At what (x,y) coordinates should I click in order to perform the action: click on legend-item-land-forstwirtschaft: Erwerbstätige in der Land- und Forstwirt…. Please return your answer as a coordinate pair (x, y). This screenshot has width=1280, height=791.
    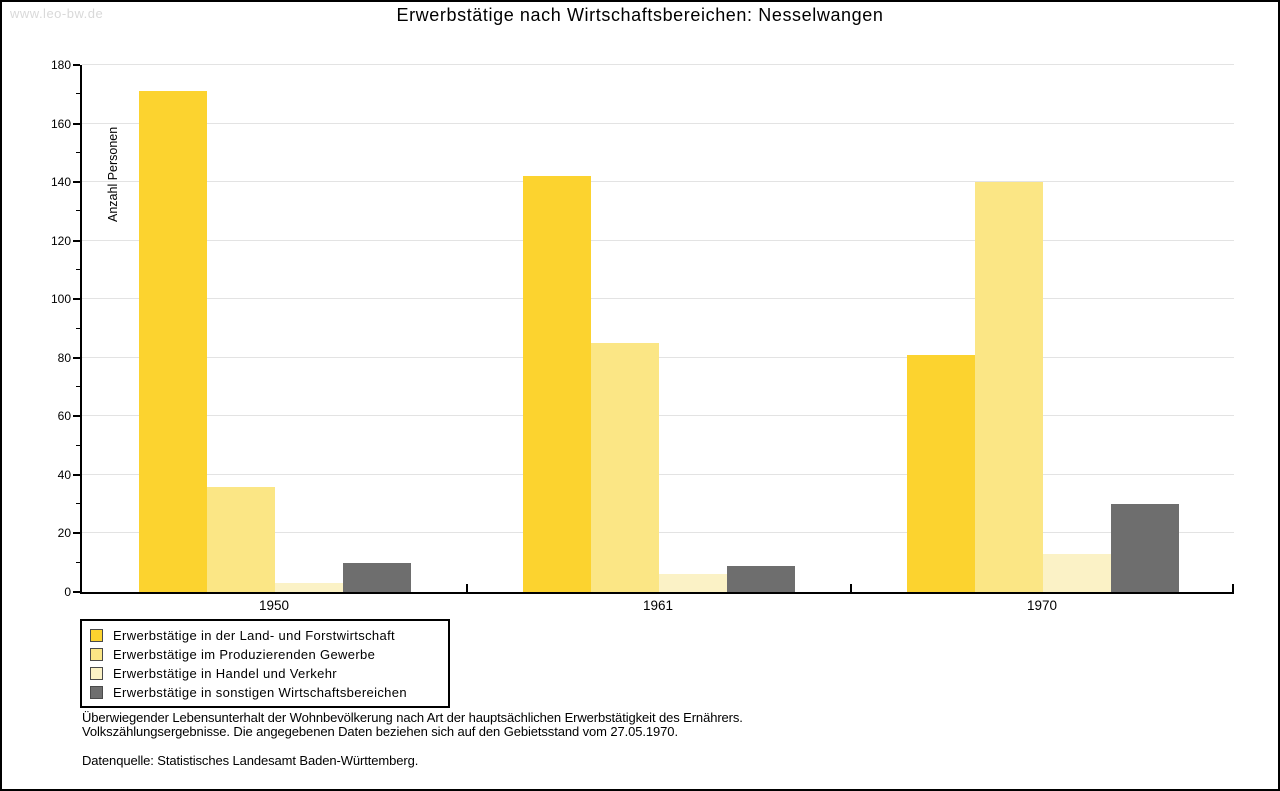
    Looking at the image, I should click on (265, 635).